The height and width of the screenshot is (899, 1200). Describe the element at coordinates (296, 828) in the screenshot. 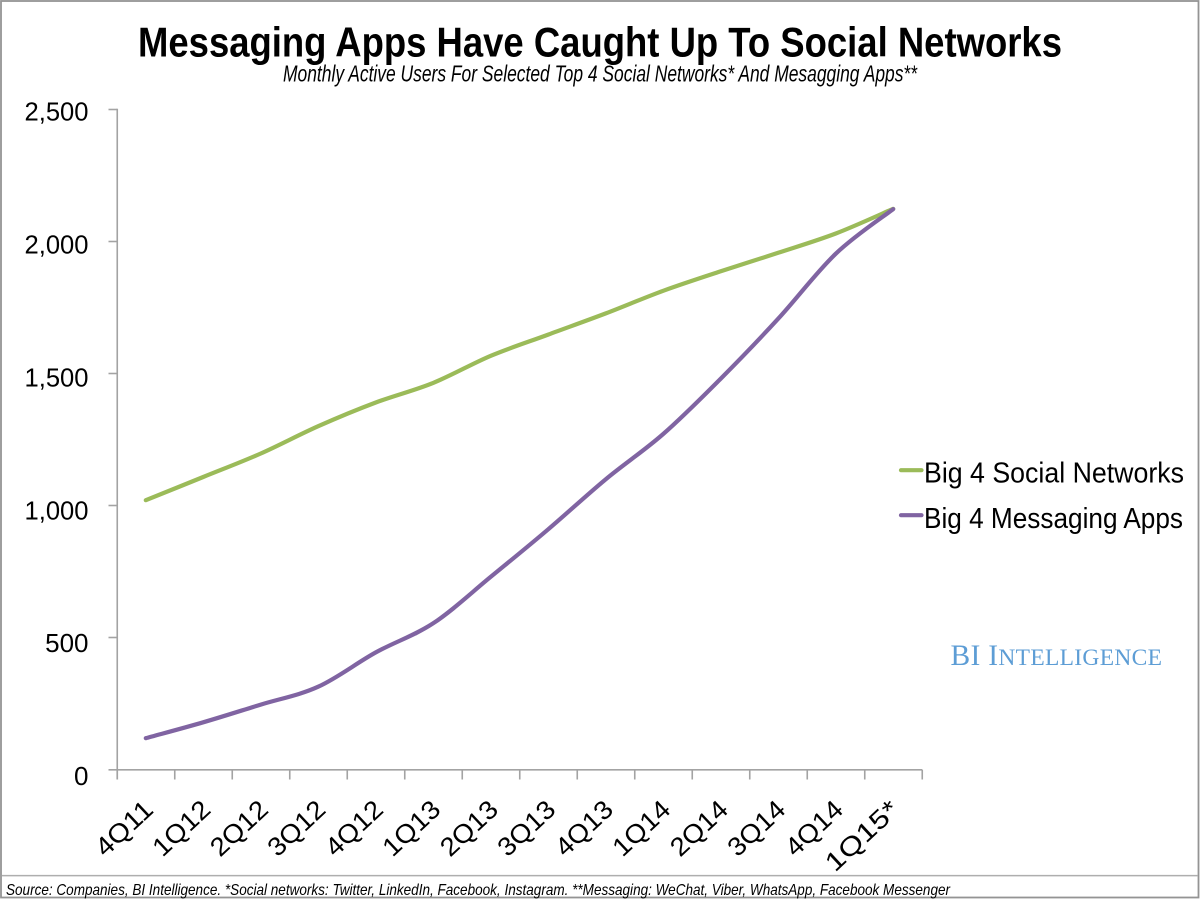

I see `svg-text: 3Q12` at that location.